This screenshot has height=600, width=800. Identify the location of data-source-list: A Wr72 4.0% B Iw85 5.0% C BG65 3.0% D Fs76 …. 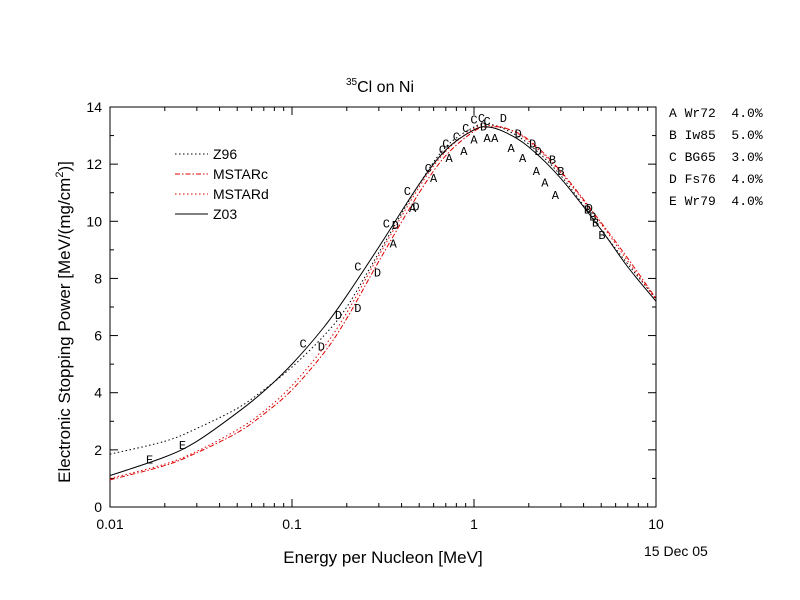
(716, 157).